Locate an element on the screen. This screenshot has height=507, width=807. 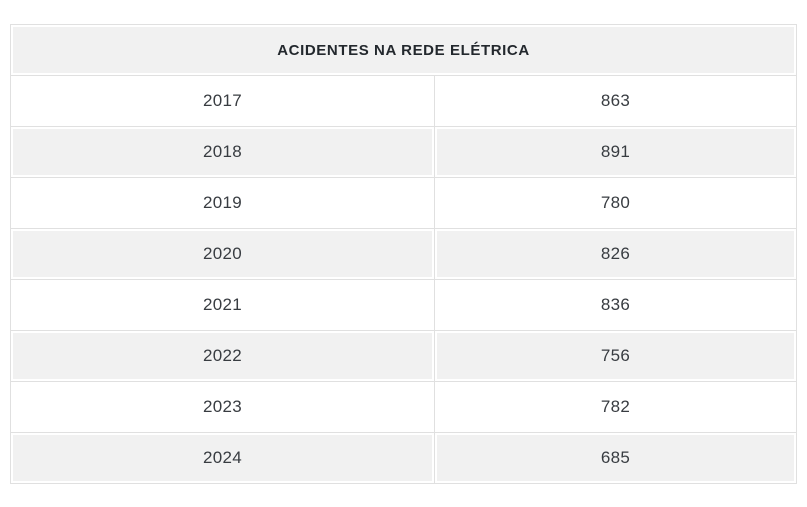
year-cell: 2024 is located at coordinates (222, 458).